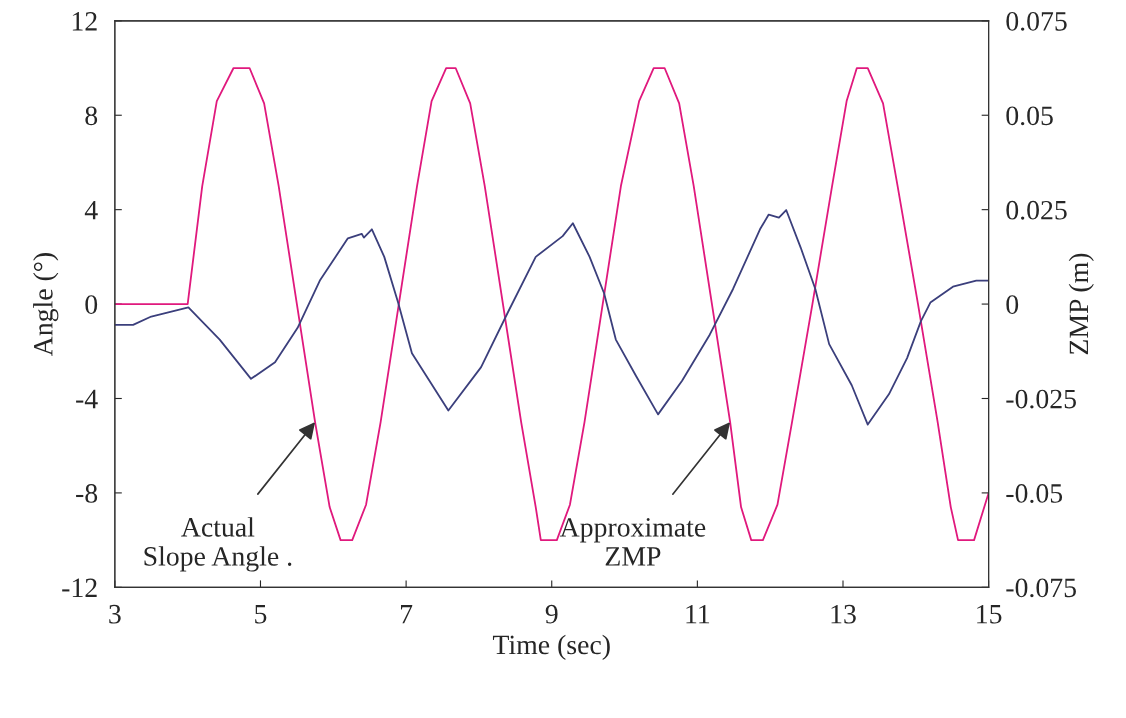 The height and width of the screenshot is (718, 1126). What do you see at coordinates (87, 493) in the screenshot?
I see `y-tick-label: -8` at bounding box center [87, 493].